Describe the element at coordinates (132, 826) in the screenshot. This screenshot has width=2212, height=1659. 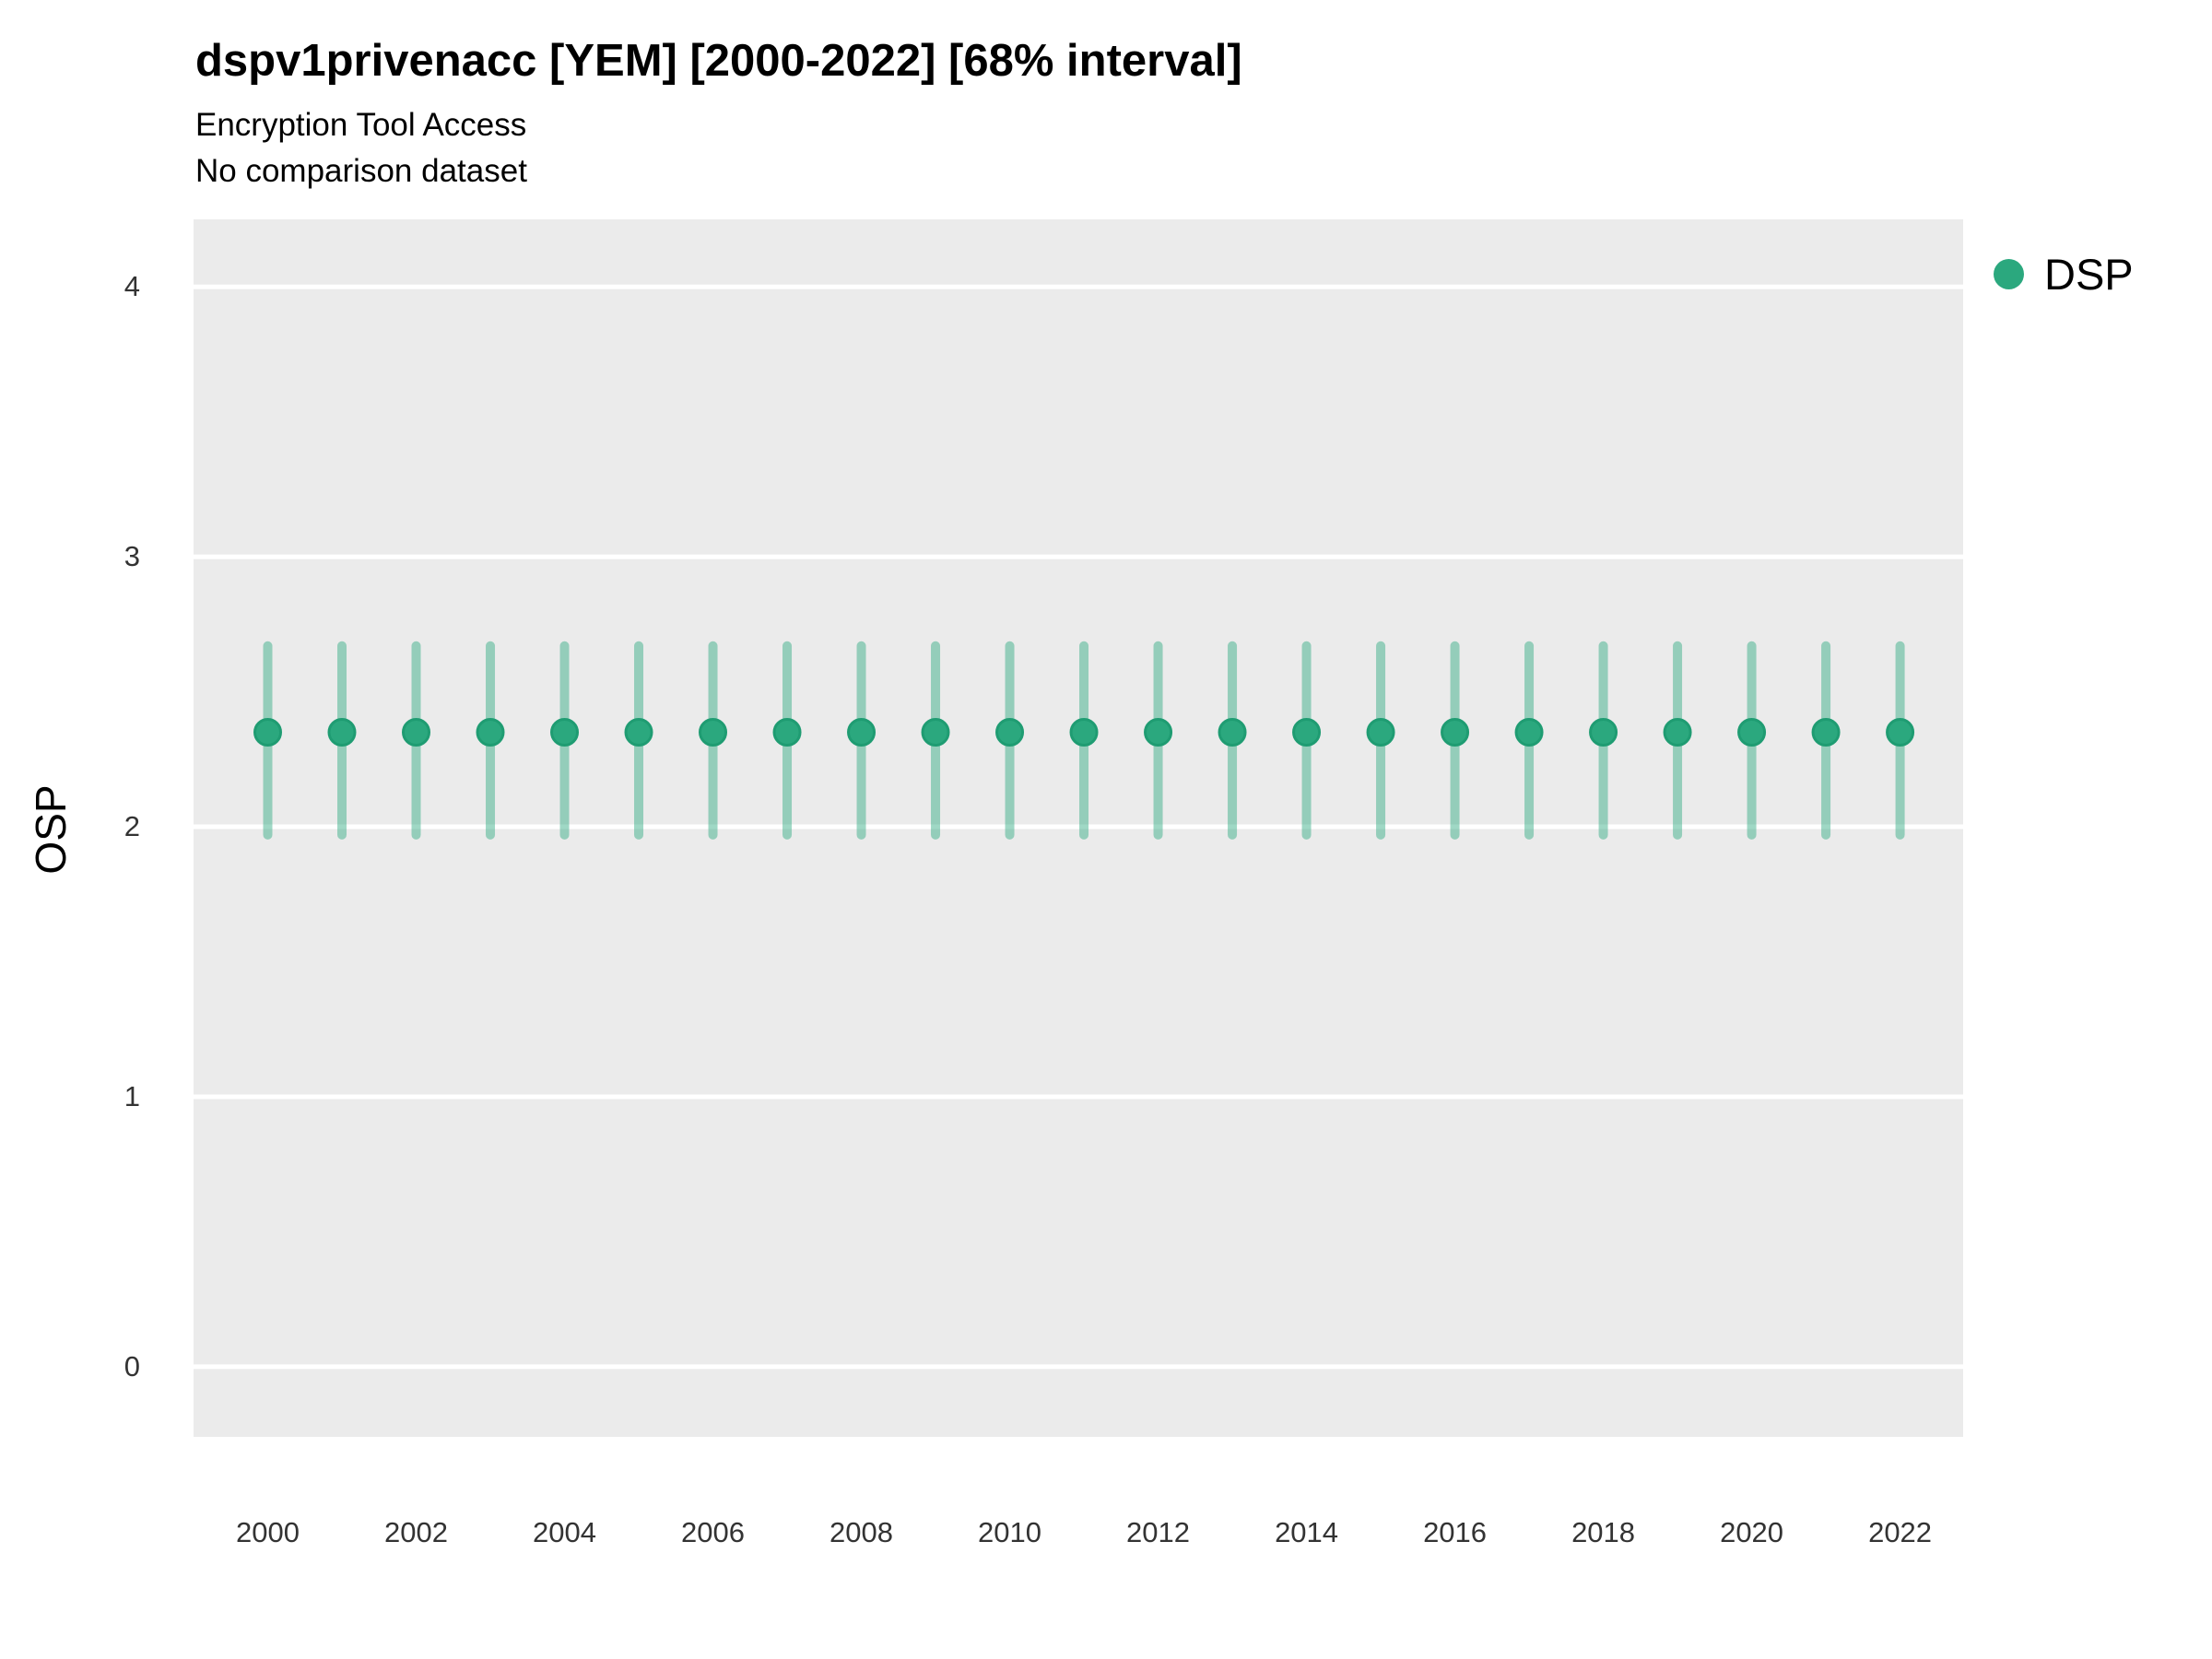
I see `y-tick-label-2: 2` at that location.